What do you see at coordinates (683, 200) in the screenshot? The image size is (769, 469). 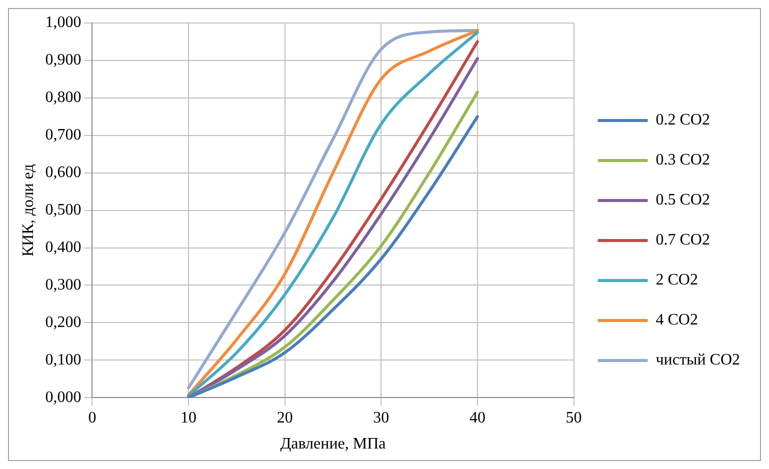 I see `legend-label: 0.5 CO2` at bounding box center [683, 200].